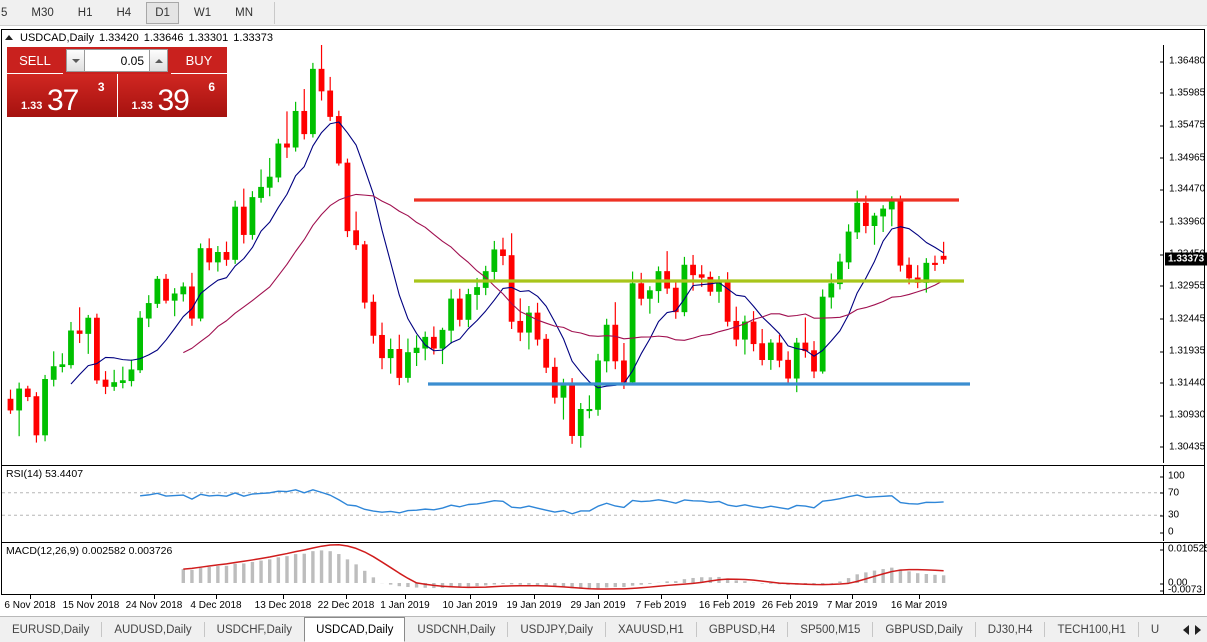  Describe the element at coordinates (63, 100) in the screenshot. I see `sell-price-main: 37` at that location.